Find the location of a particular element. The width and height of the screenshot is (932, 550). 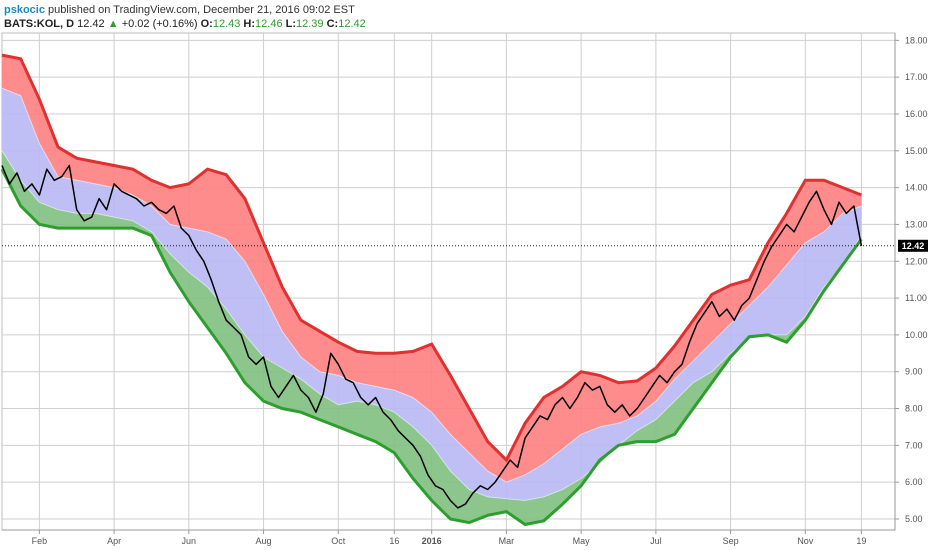

y-tick-label: 9.00 is located at coordinates (914, 372).